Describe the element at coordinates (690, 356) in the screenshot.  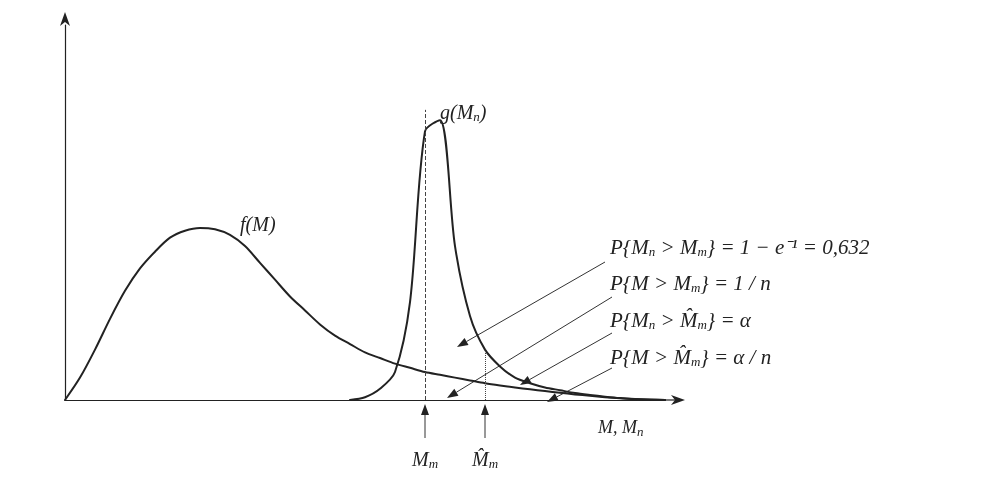
I see `annotation: P{M > M̂m} = α / n` at that location.